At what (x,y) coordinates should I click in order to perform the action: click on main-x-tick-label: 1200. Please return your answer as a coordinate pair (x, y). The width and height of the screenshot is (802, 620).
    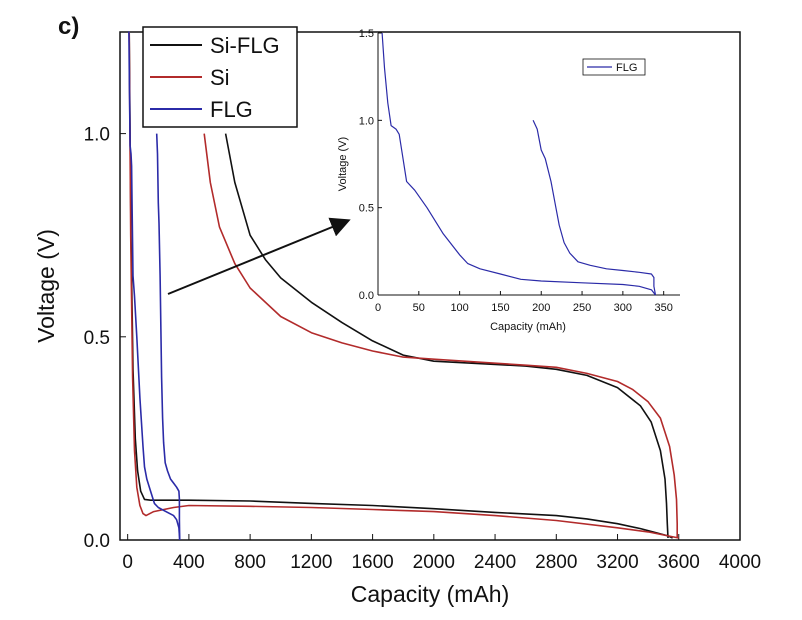
    Looking at the image, I should click on (311, 562).